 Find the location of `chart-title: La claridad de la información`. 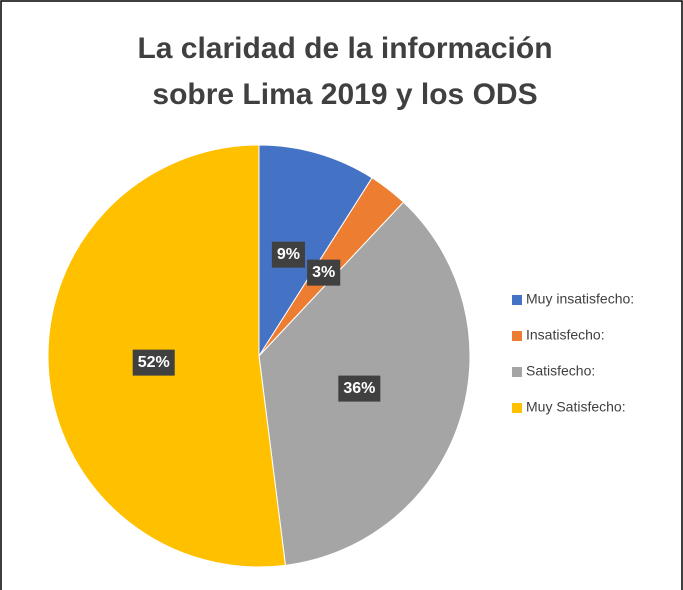

chart-title: La claridad de la información is located at coordinates (344, 48).